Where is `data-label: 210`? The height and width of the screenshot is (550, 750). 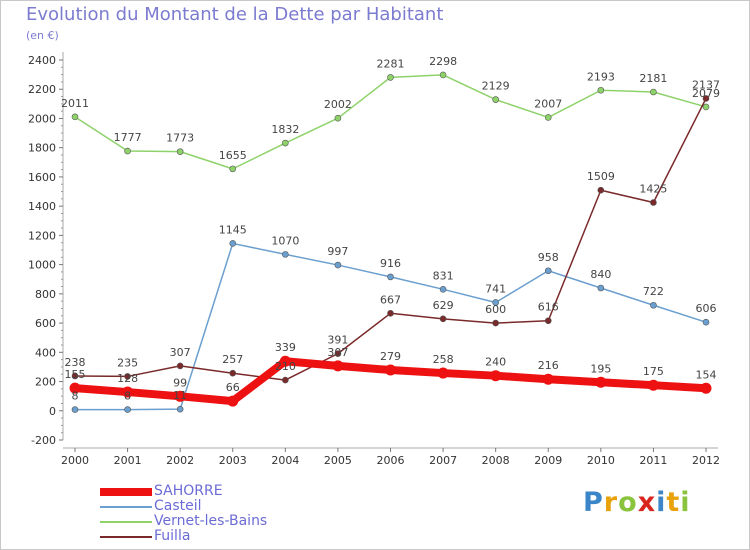 data-label: 210 is located at coordinates (285, 366).